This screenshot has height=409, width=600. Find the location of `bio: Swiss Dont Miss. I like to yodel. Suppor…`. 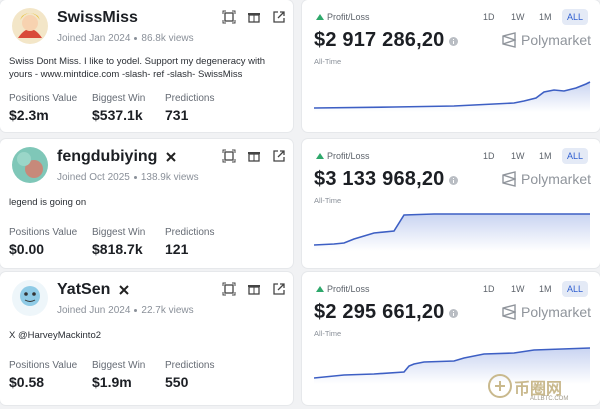

bio: Swiss Dont Miss. I like to yodel. Suppor… is located at coordinates (137, 68).